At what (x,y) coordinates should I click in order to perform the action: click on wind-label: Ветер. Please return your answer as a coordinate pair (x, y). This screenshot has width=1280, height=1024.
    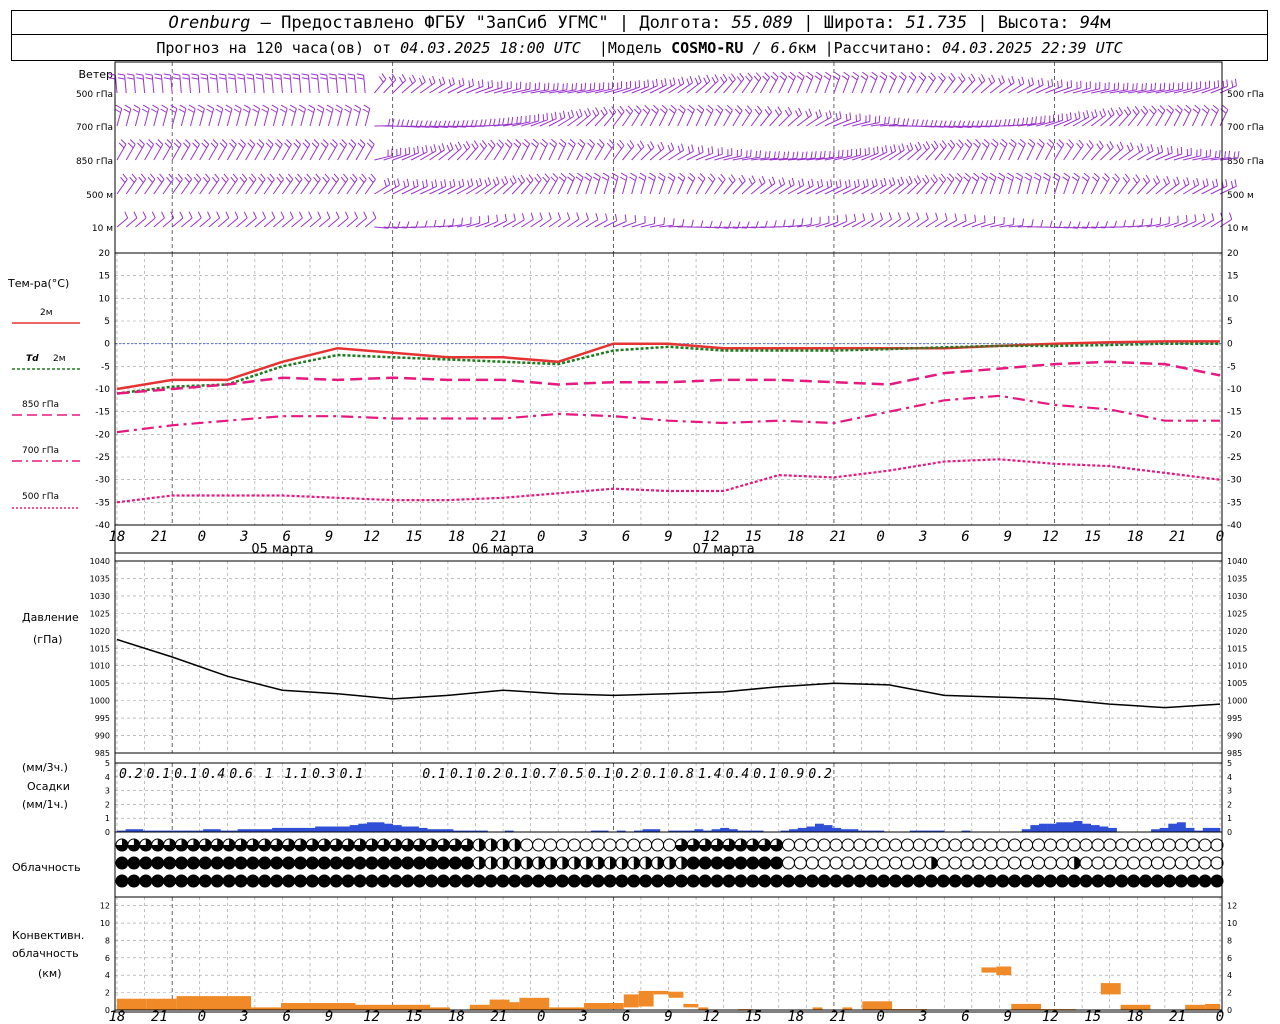
    Looking at the image, I should click on (96, 74).